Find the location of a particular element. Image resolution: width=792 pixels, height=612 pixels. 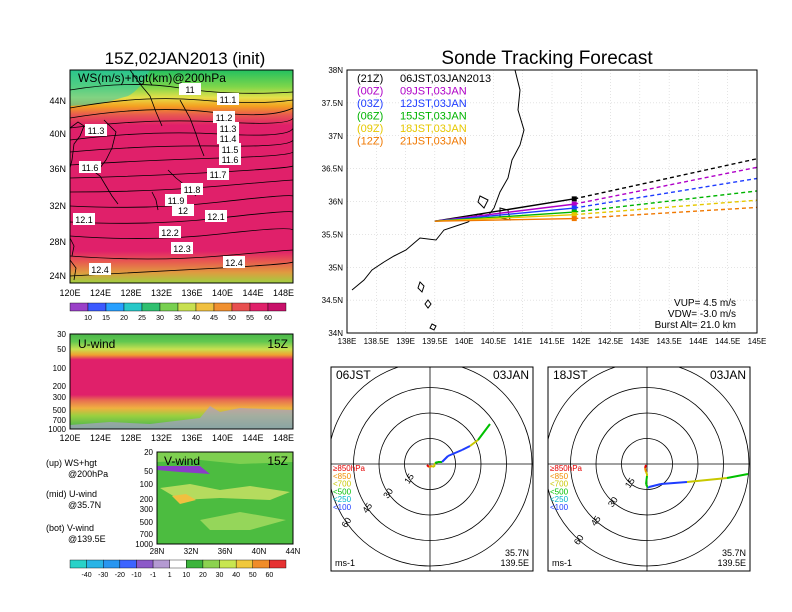

tracking-lon-tick: 140E is located at coordinates (464, 341).